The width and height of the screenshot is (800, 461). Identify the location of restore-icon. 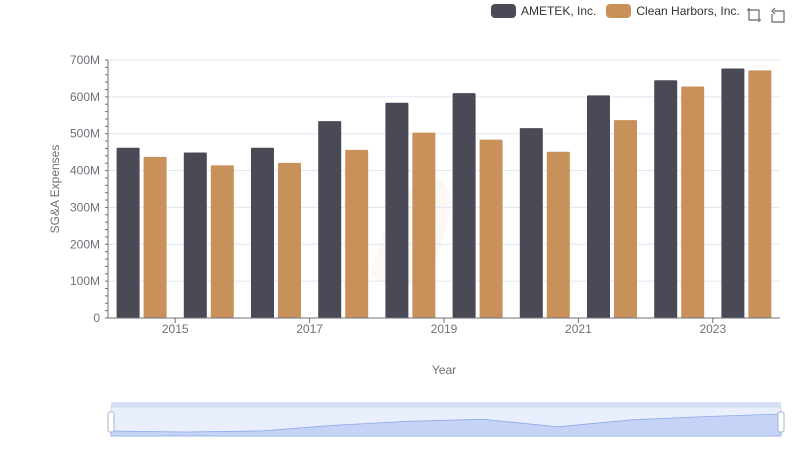
(778, 15).